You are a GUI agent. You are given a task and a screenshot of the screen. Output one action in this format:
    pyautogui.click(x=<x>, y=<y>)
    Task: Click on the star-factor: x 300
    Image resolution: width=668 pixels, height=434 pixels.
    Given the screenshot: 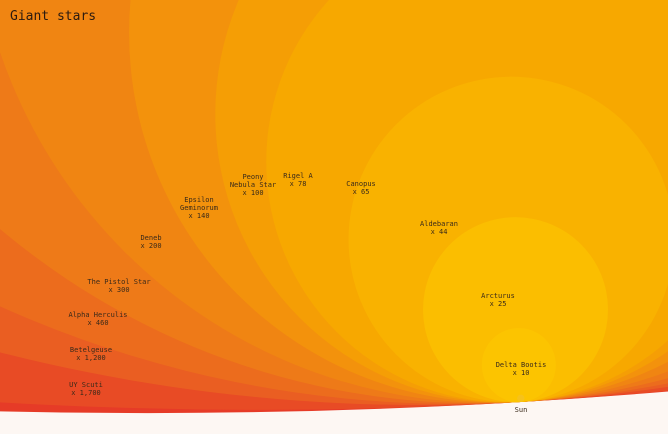 What is the action you would take?
    pyautogui.click(x=119, y=290)
    